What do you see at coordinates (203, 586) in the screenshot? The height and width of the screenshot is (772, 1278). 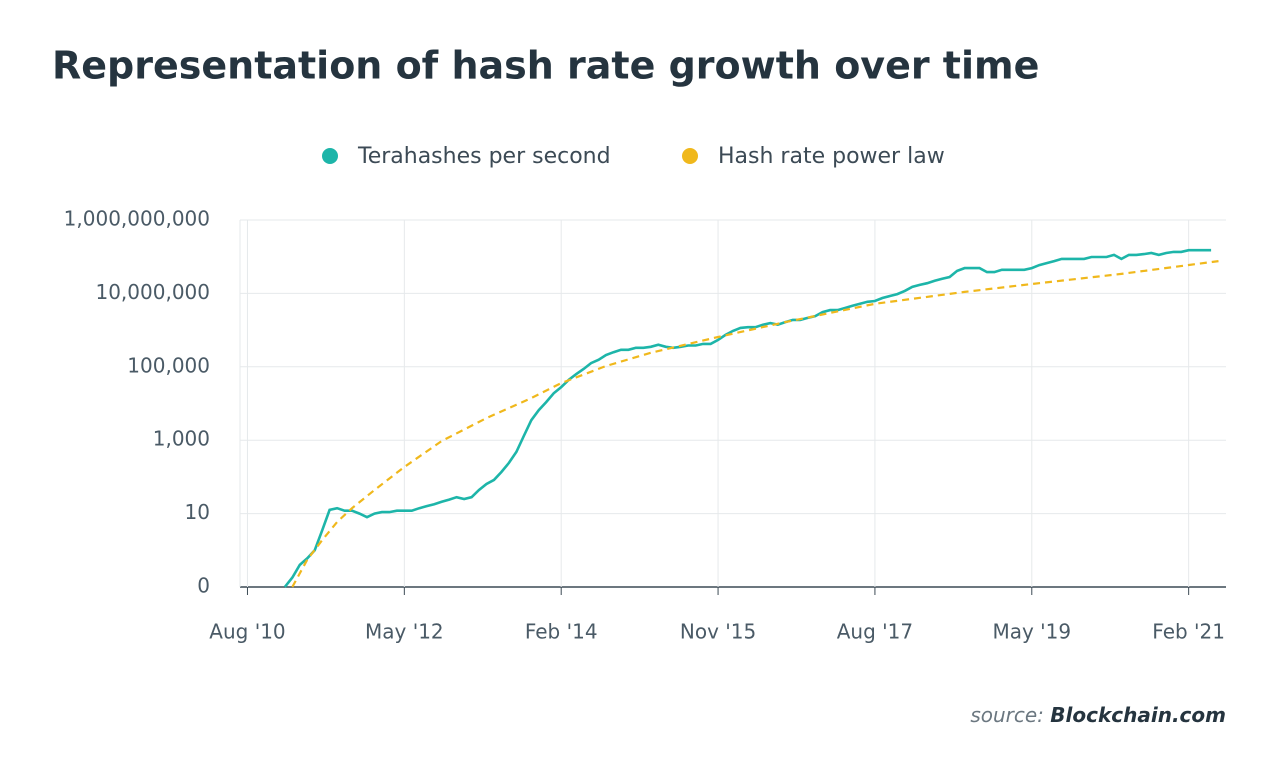 I see `y-tick-label: 0` at bounding box center [203, 586].